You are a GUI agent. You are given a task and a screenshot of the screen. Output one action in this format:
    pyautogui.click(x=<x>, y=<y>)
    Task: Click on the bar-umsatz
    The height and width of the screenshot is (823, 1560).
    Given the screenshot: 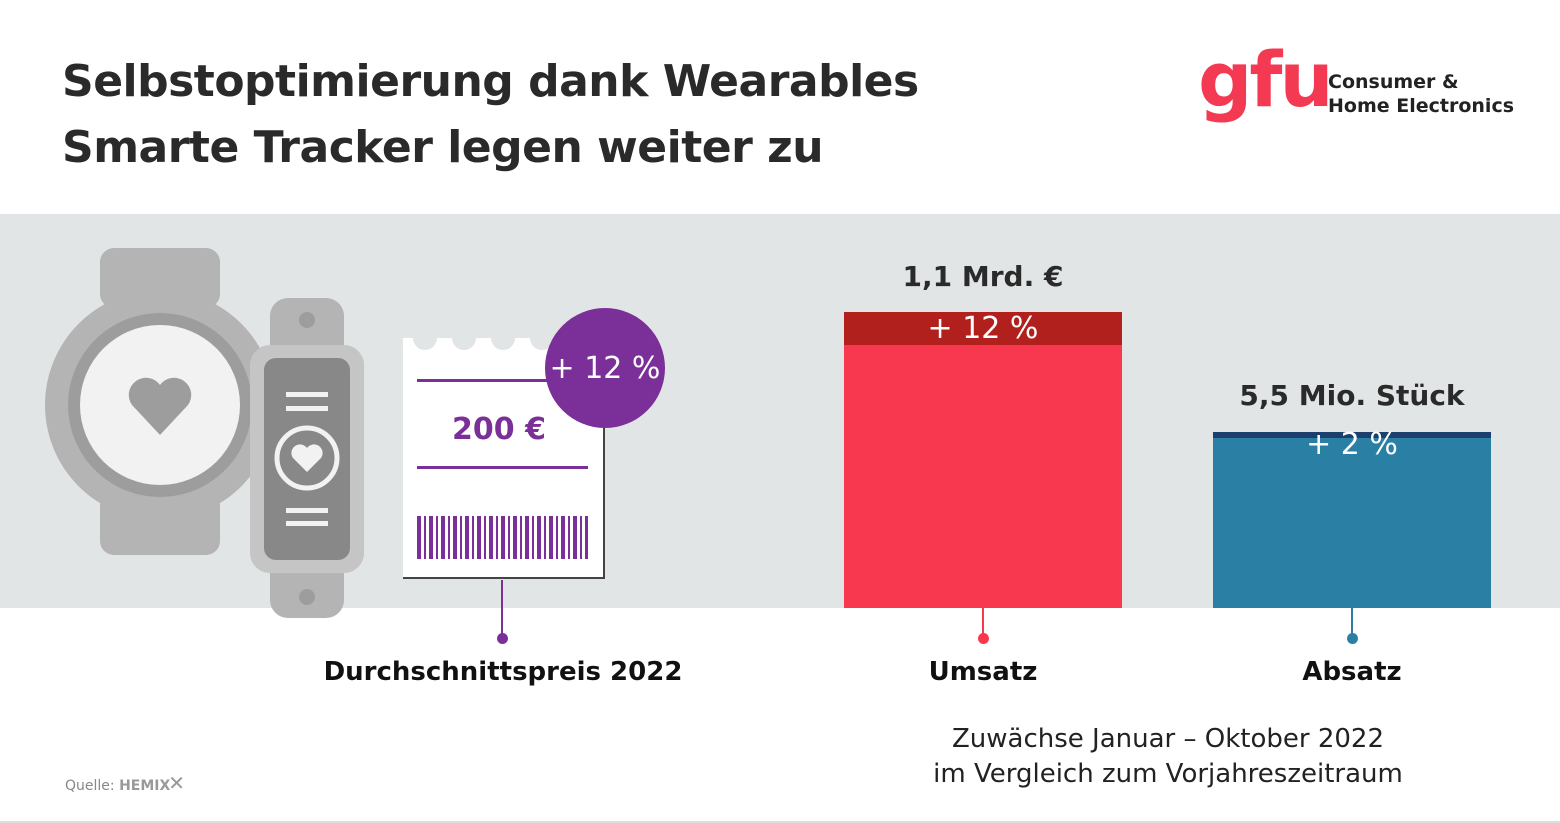 What is the action you would take?
    pyautogui.click(x=983, y=460)
    